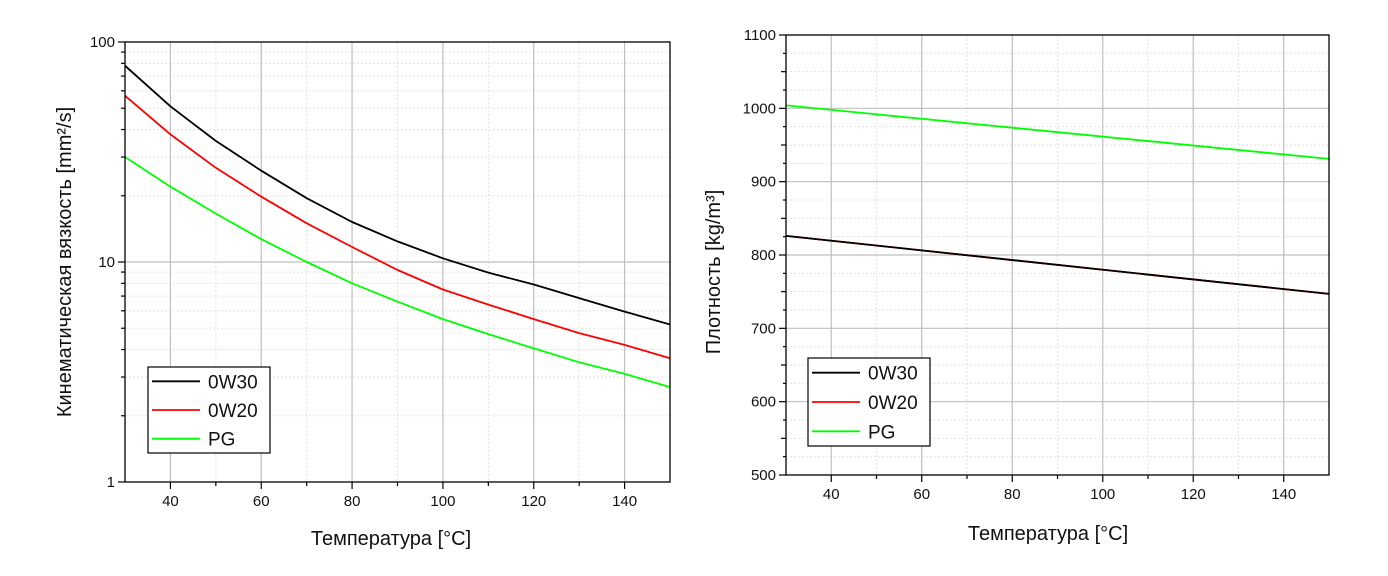 This screenshot has height=576, width=1388. Describe the element at coordinates (763, 475) in the screenshot. I see `y-tick-label: 500` at that location.